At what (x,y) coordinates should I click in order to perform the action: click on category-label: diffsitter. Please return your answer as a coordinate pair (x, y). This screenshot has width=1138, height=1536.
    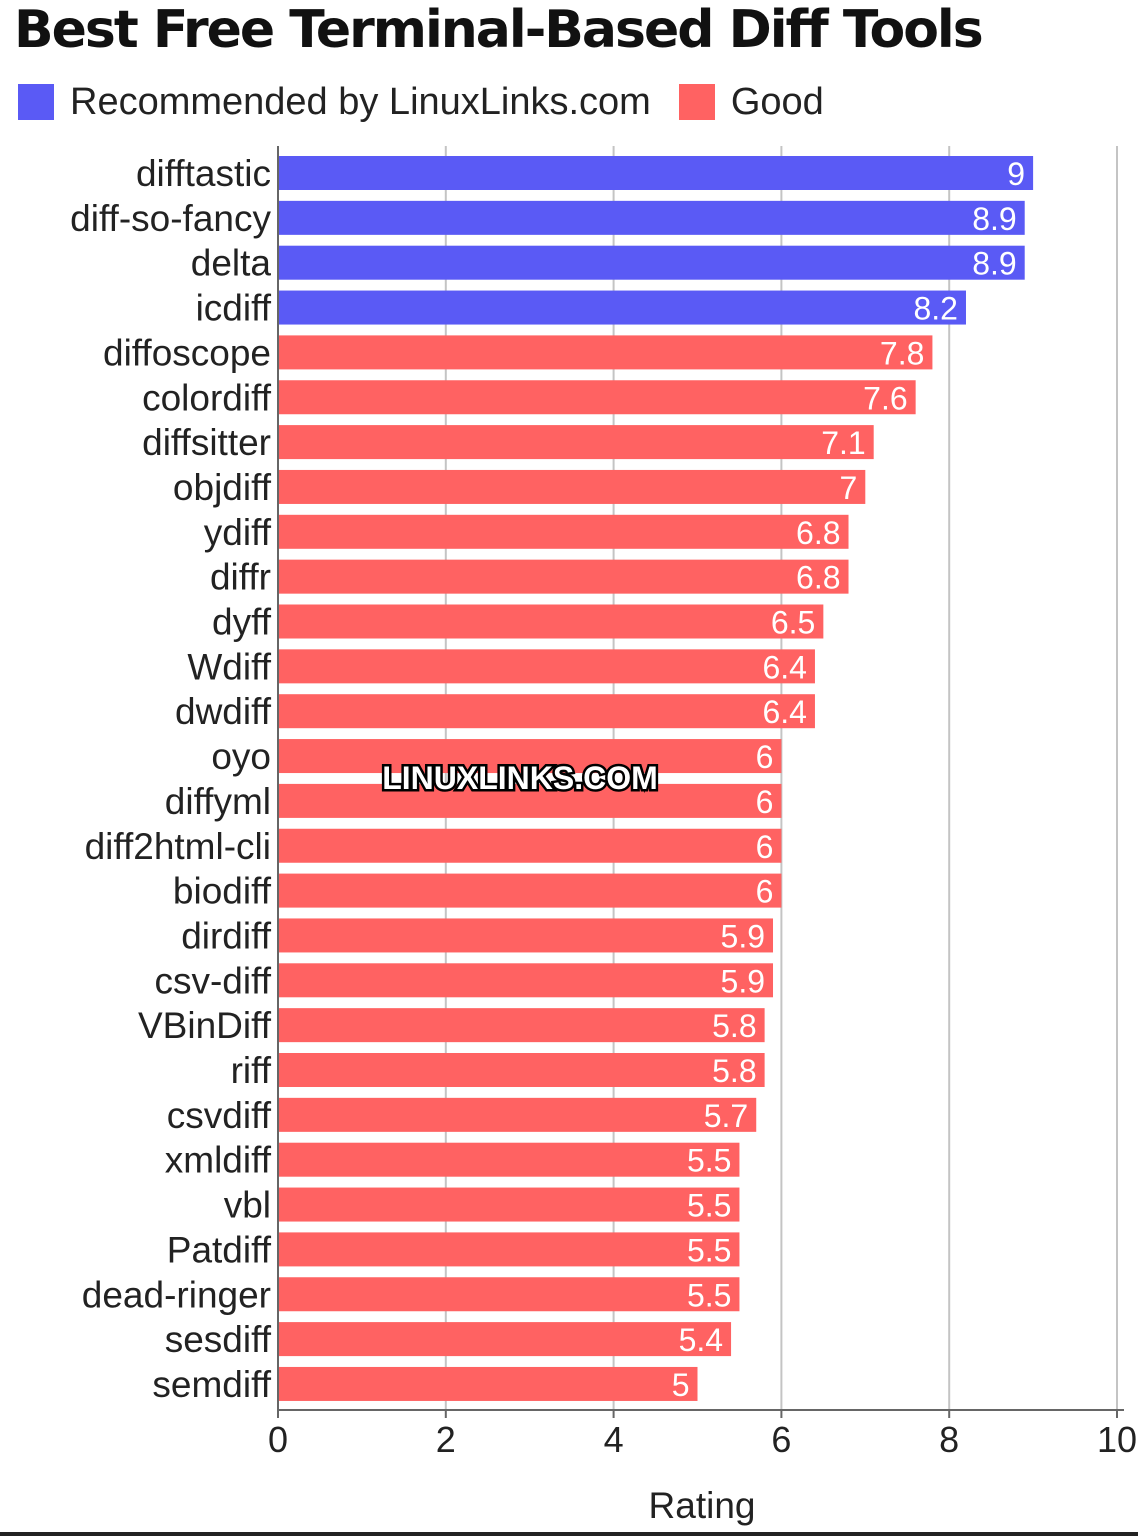
    Looking at the image, I should click on (206, 442).